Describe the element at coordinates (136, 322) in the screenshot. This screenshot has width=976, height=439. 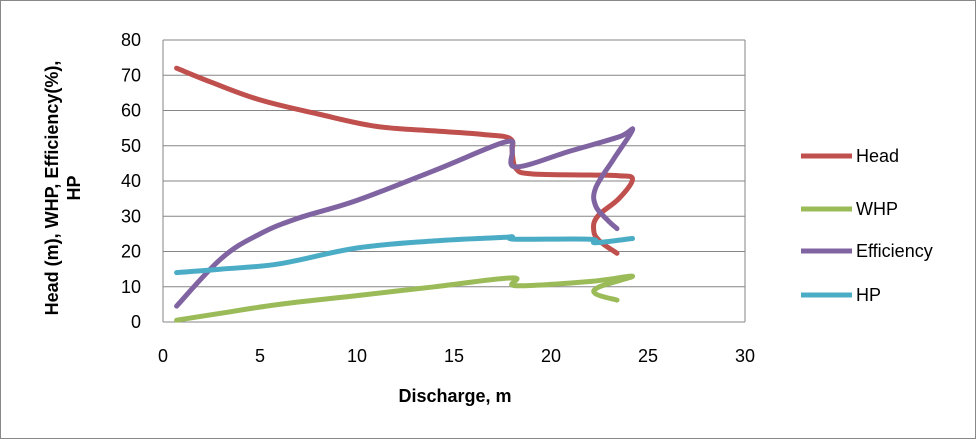
I see `y-tick-label: 0` at that location.